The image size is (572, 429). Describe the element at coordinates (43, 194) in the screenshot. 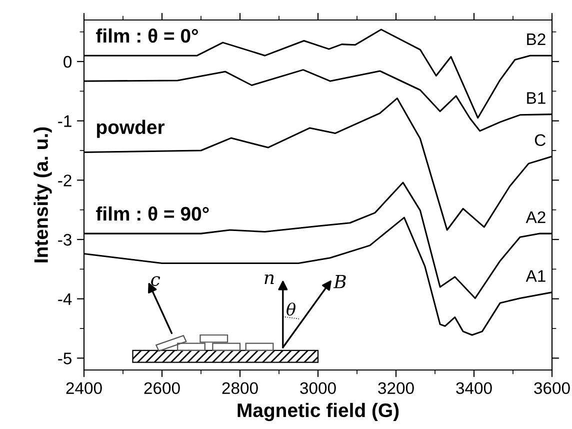

I see `y-axis-title: Intensity (a. u.)` at that location.